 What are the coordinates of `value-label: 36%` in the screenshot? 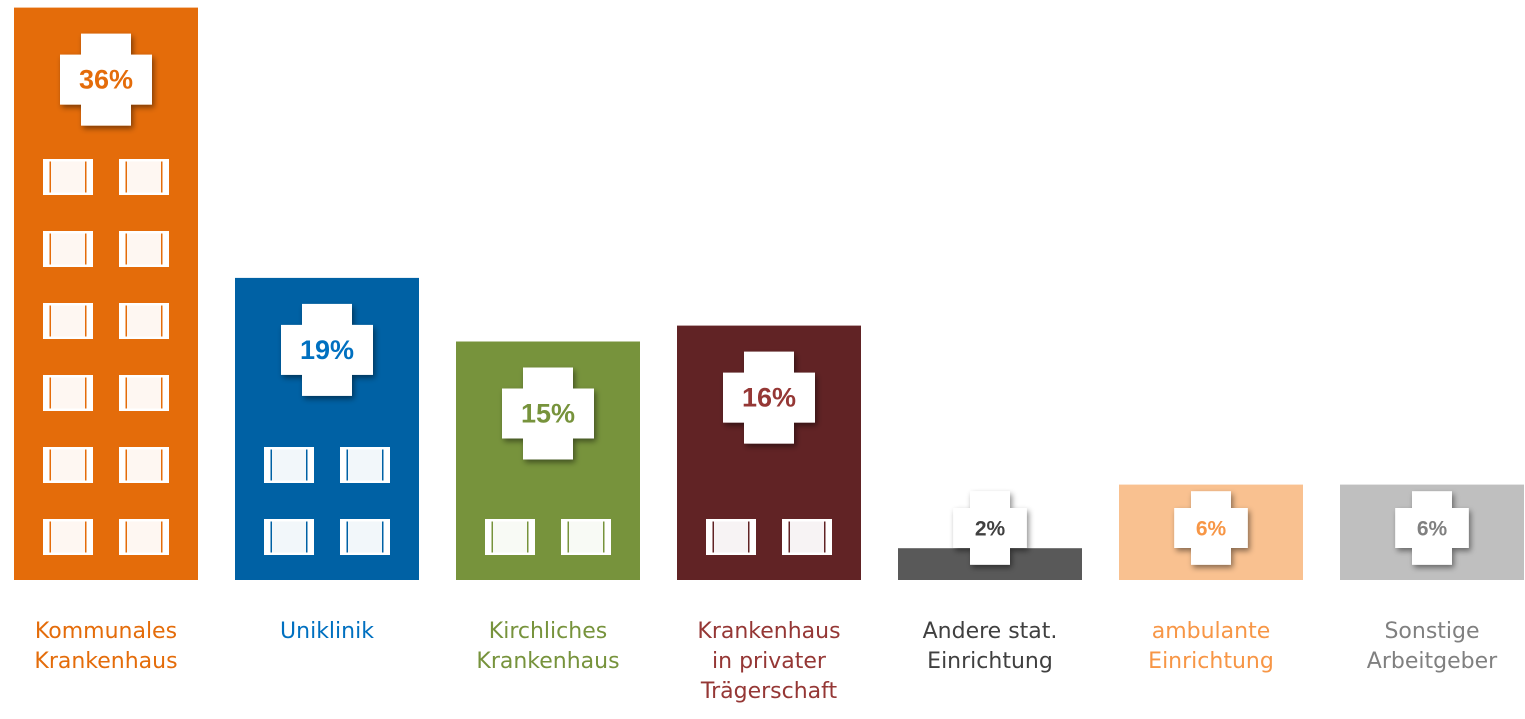 It's located at (106, 80).